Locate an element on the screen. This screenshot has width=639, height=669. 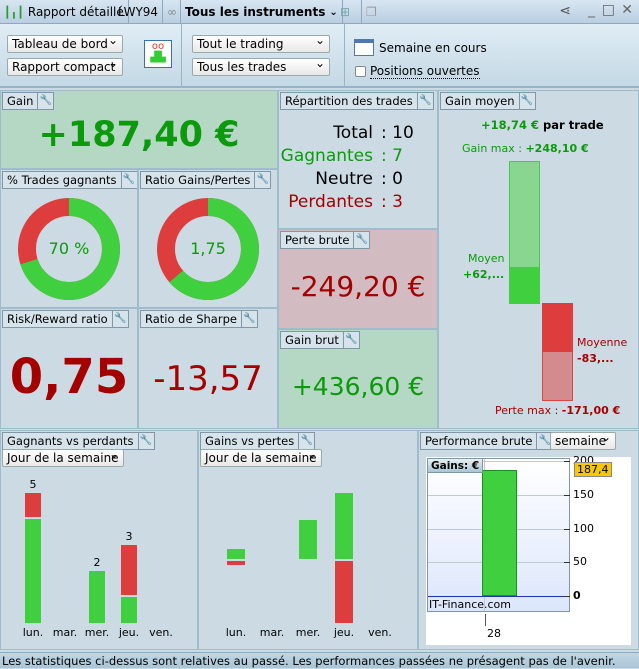
ratio-panel: Ratio Gains/Pertes 🔧 1,75 is located at coordinates (208, 238).